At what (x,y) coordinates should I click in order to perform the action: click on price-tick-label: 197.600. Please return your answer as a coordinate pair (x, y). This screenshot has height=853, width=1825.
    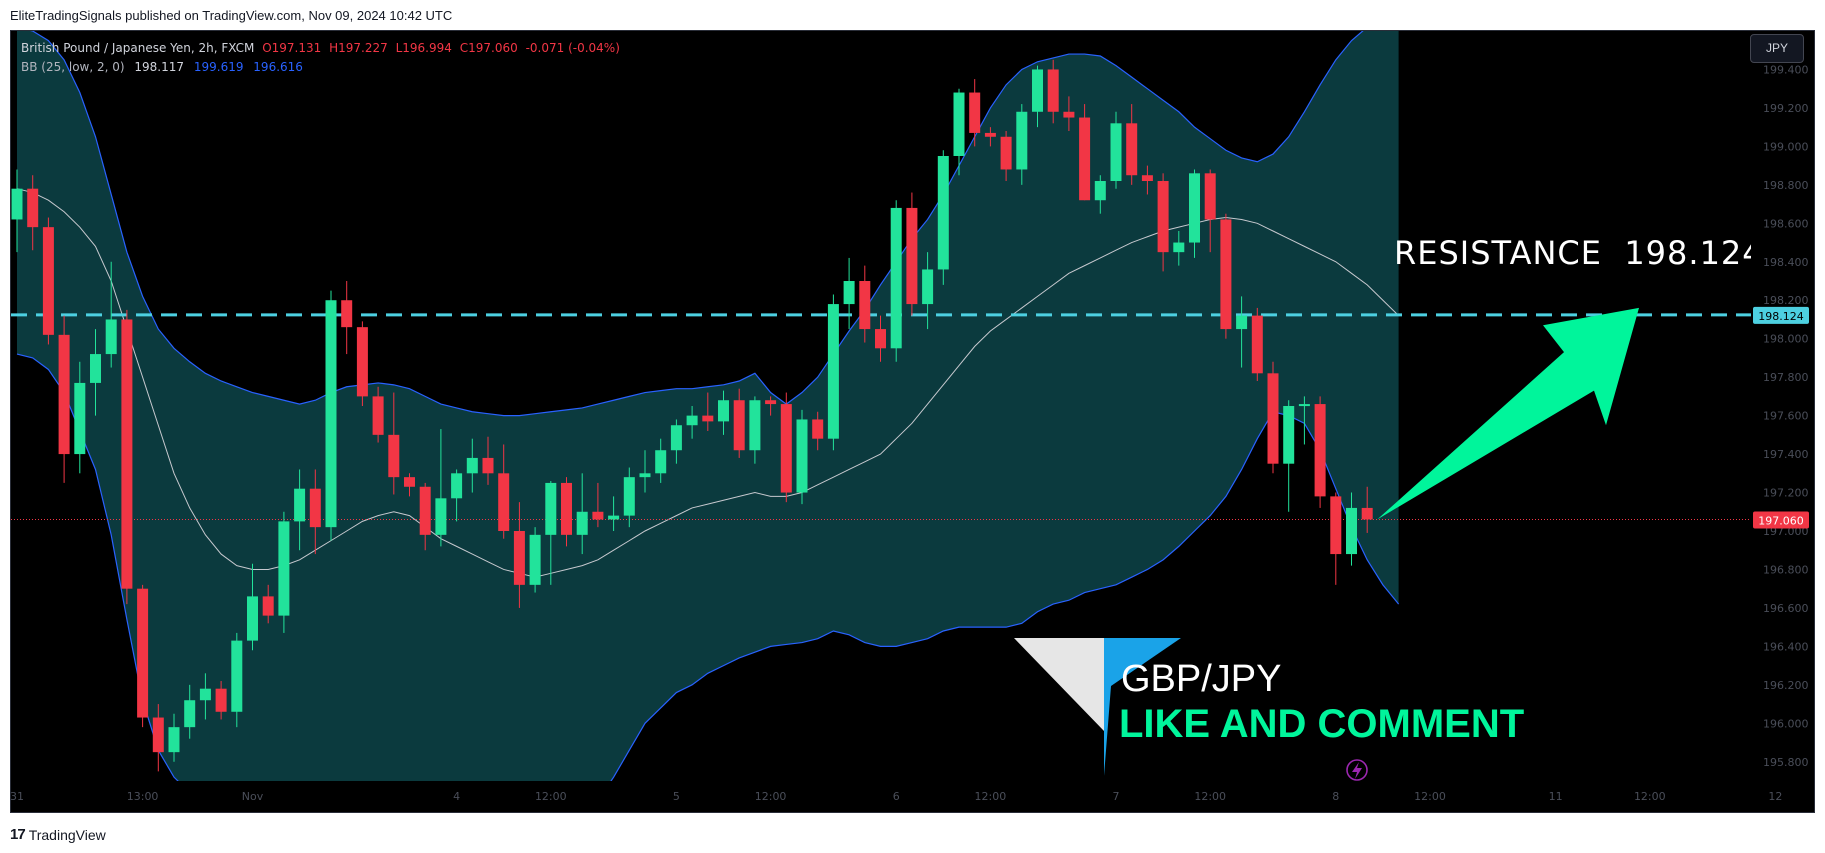
    Looking at the image, I should click on (1786, 416).